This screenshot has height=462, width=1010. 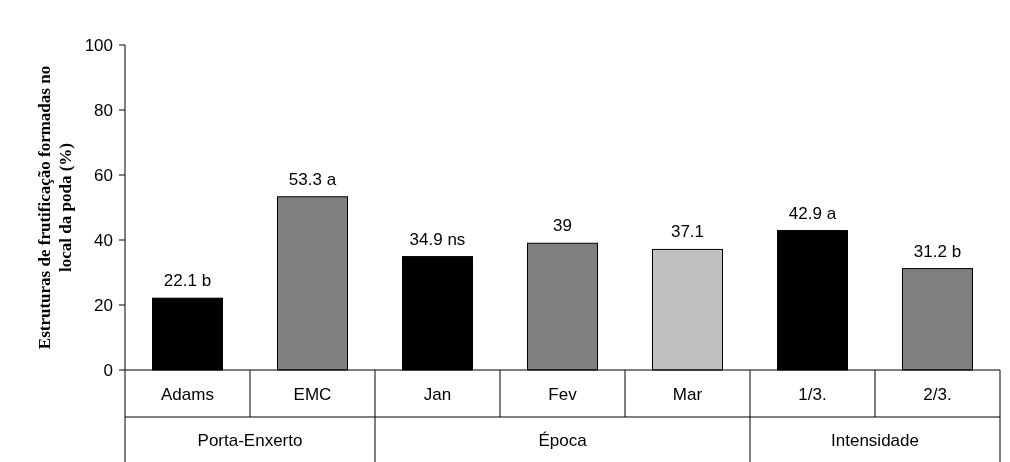 I want to click on x-tick-label: Mar, so click(x=687, y=394).